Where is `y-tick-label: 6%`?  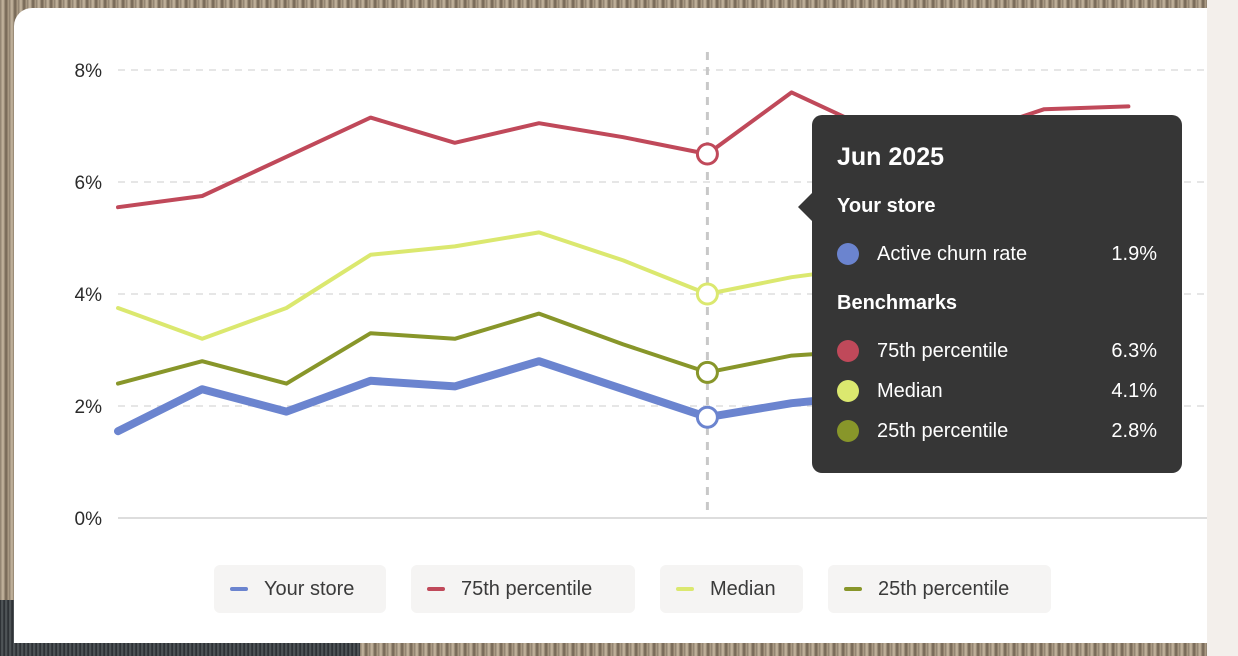
y-tick-label: 6% is located at coordinates (89, 183).